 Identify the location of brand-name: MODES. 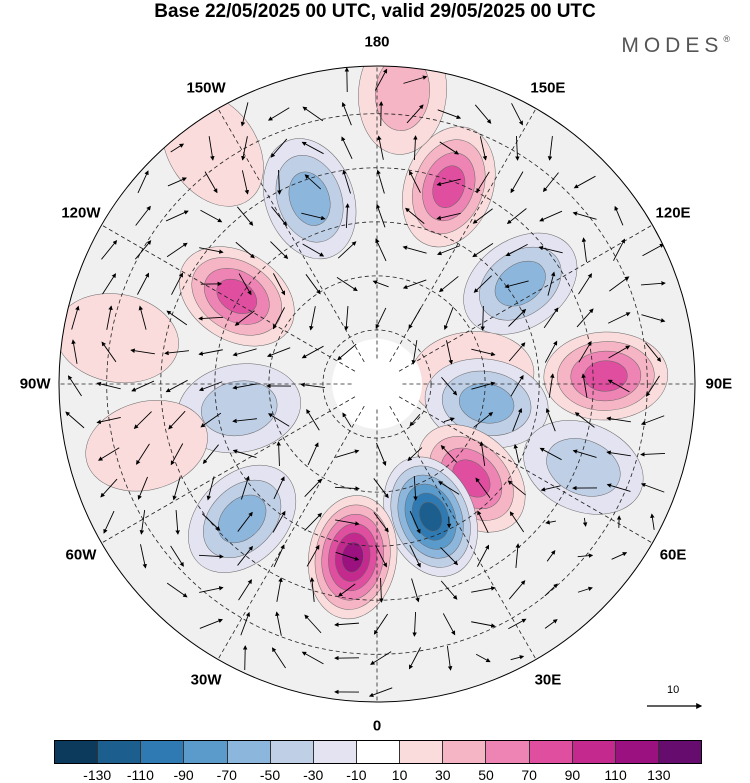
(672, 45).